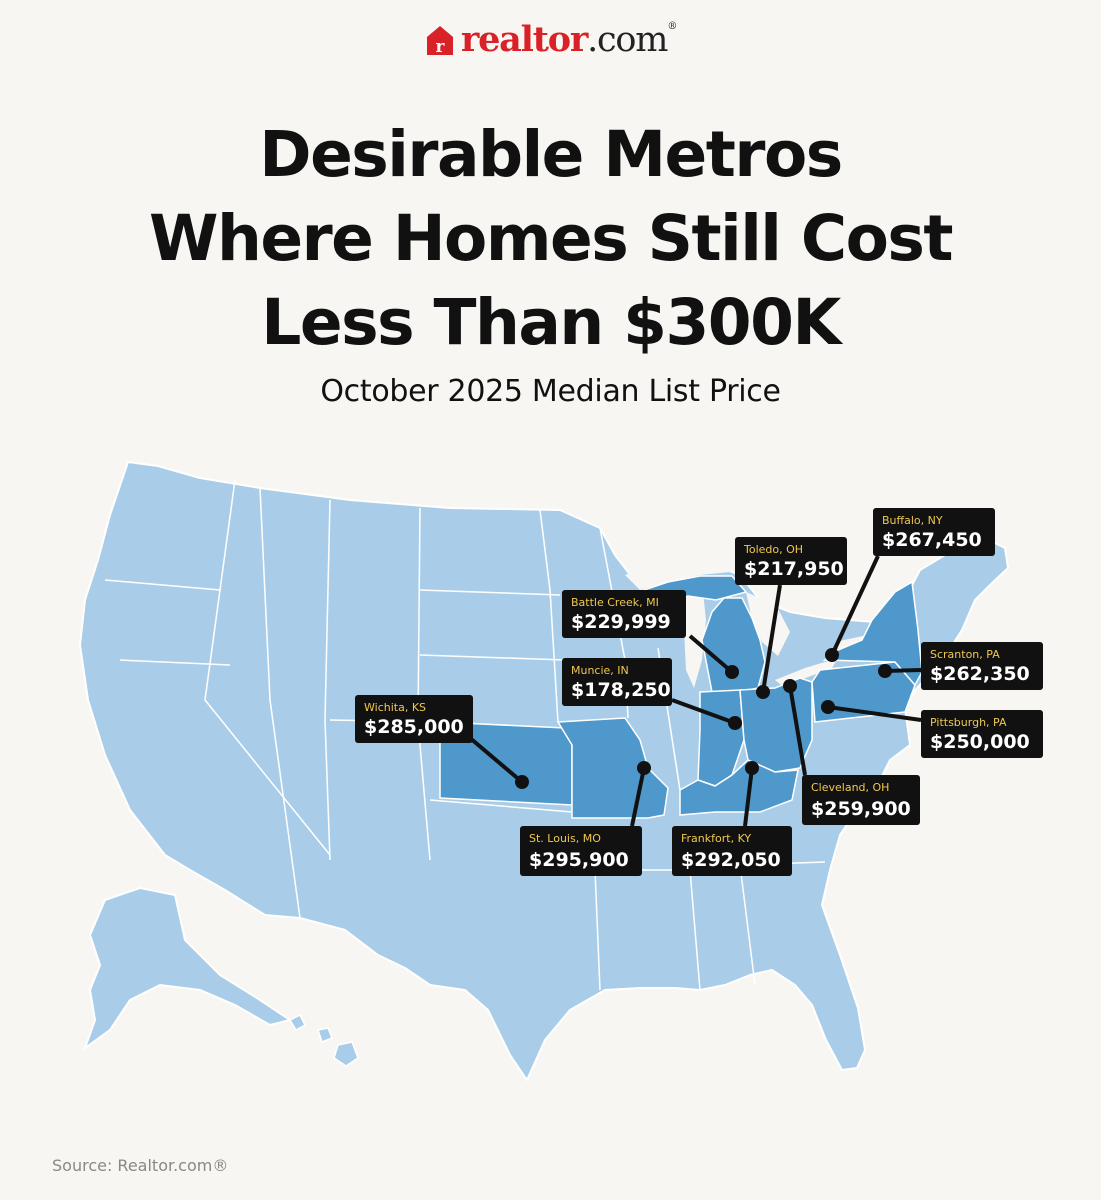 The image size is (1101, 1200). I want to click on logo-word-part1: realtor, so click(524, 39).